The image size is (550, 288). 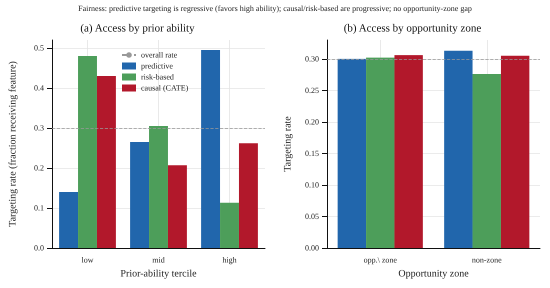 I want to click on legend-label: causal (CATE), so click(x=165, y=88).